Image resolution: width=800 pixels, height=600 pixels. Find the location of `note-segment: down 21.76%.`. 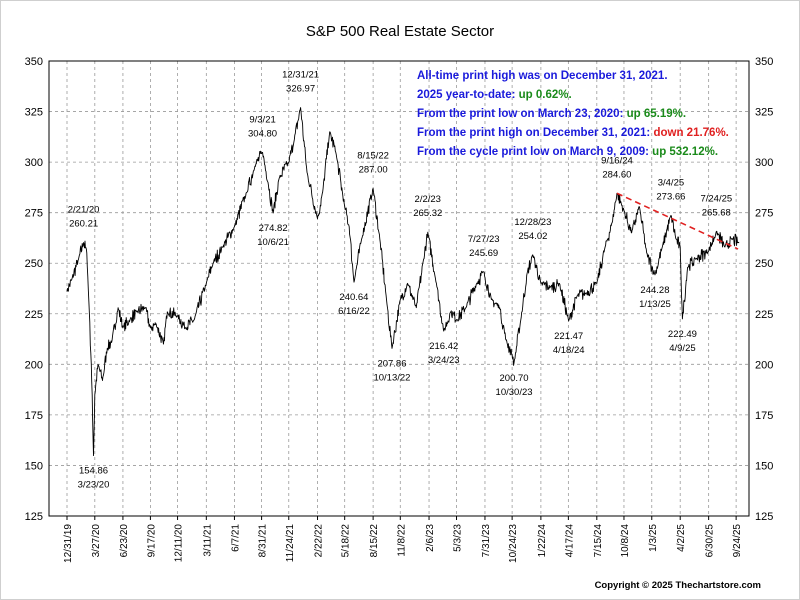

note-segment: down 21.76%. is located at coordinates (690, 133).